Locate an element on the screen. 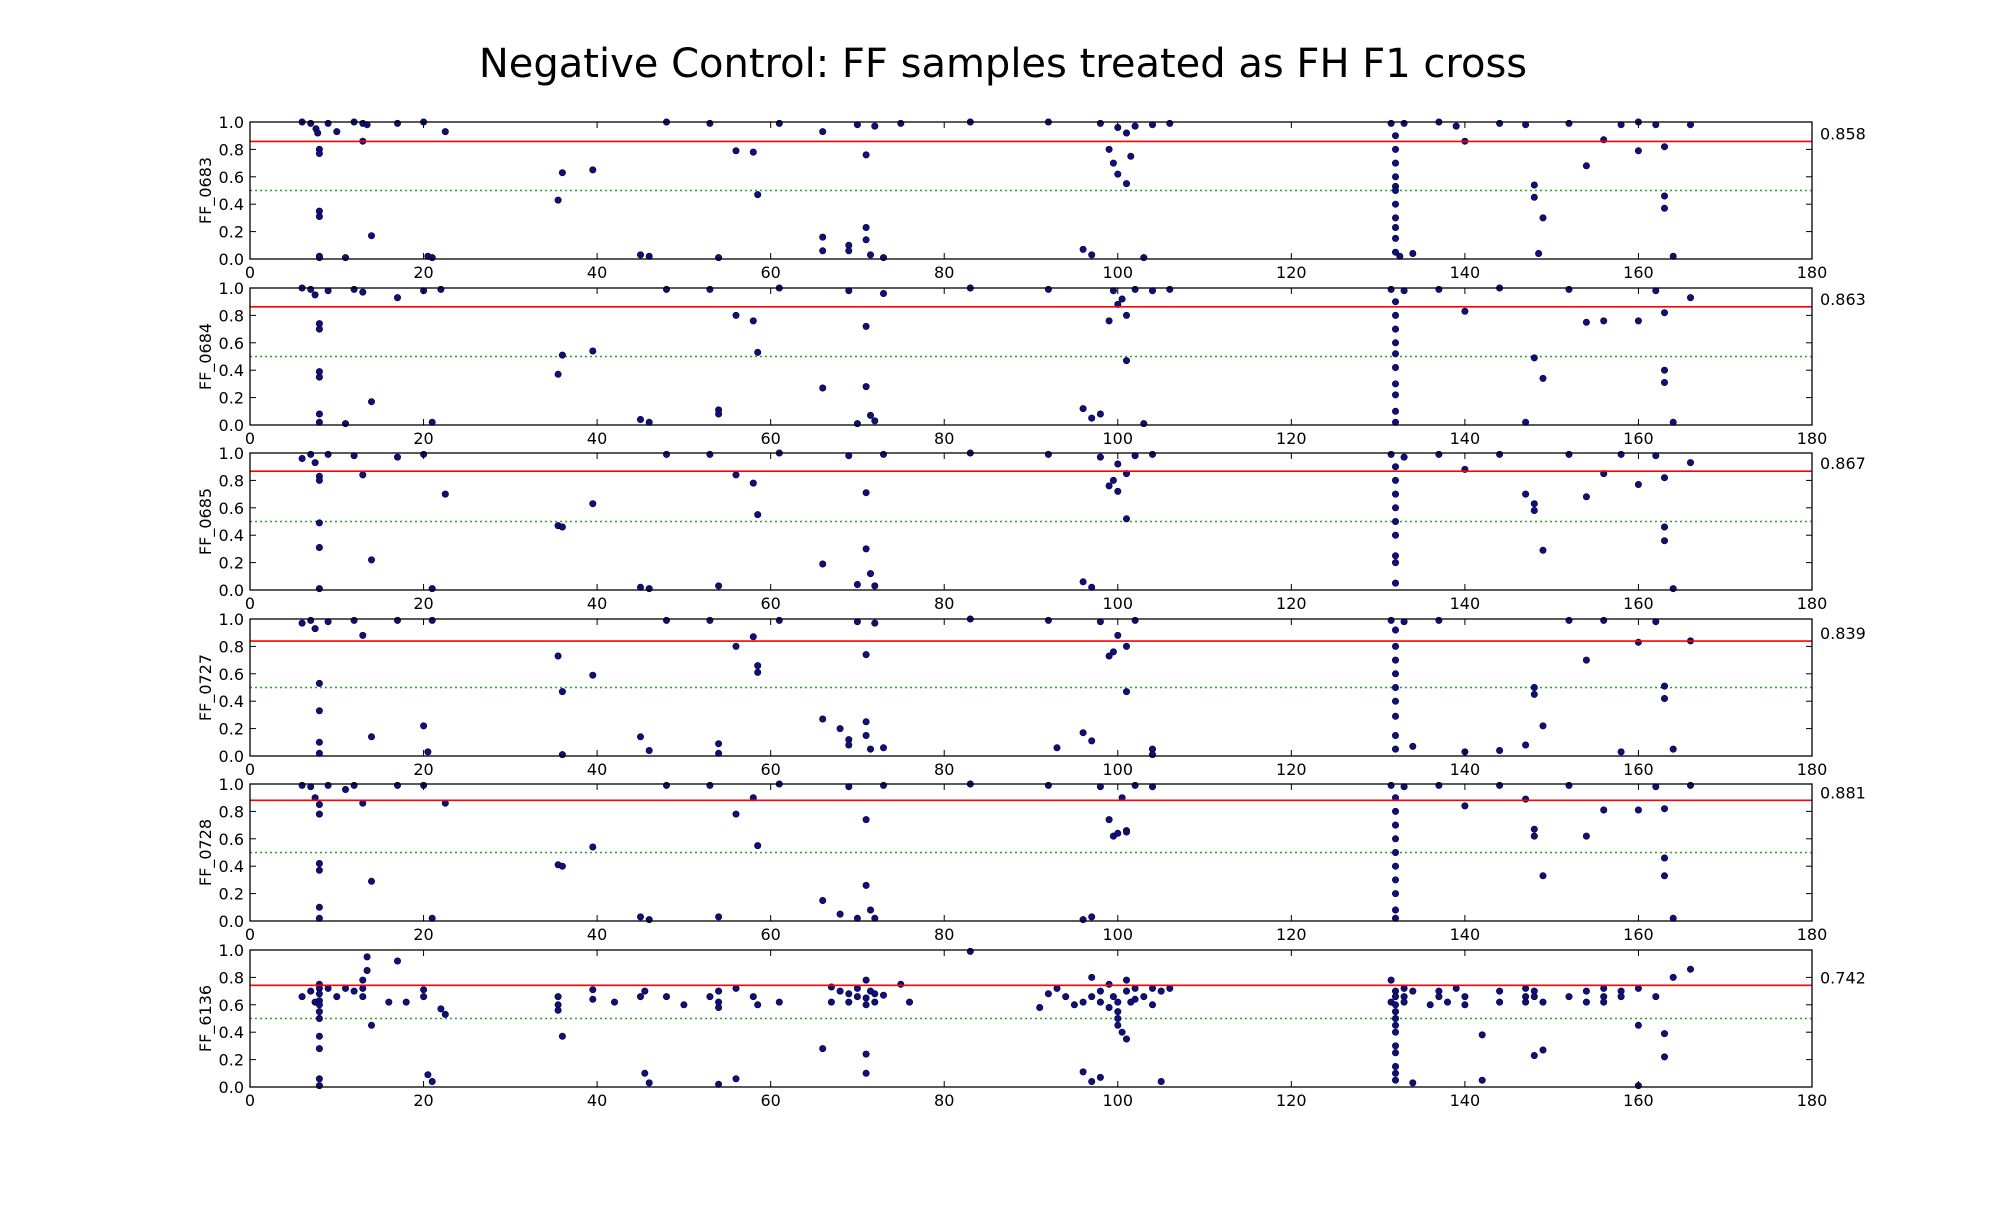 The image size is (2000, 1205). y-tick-label: 0.0 is located at coordinates (231, 259).